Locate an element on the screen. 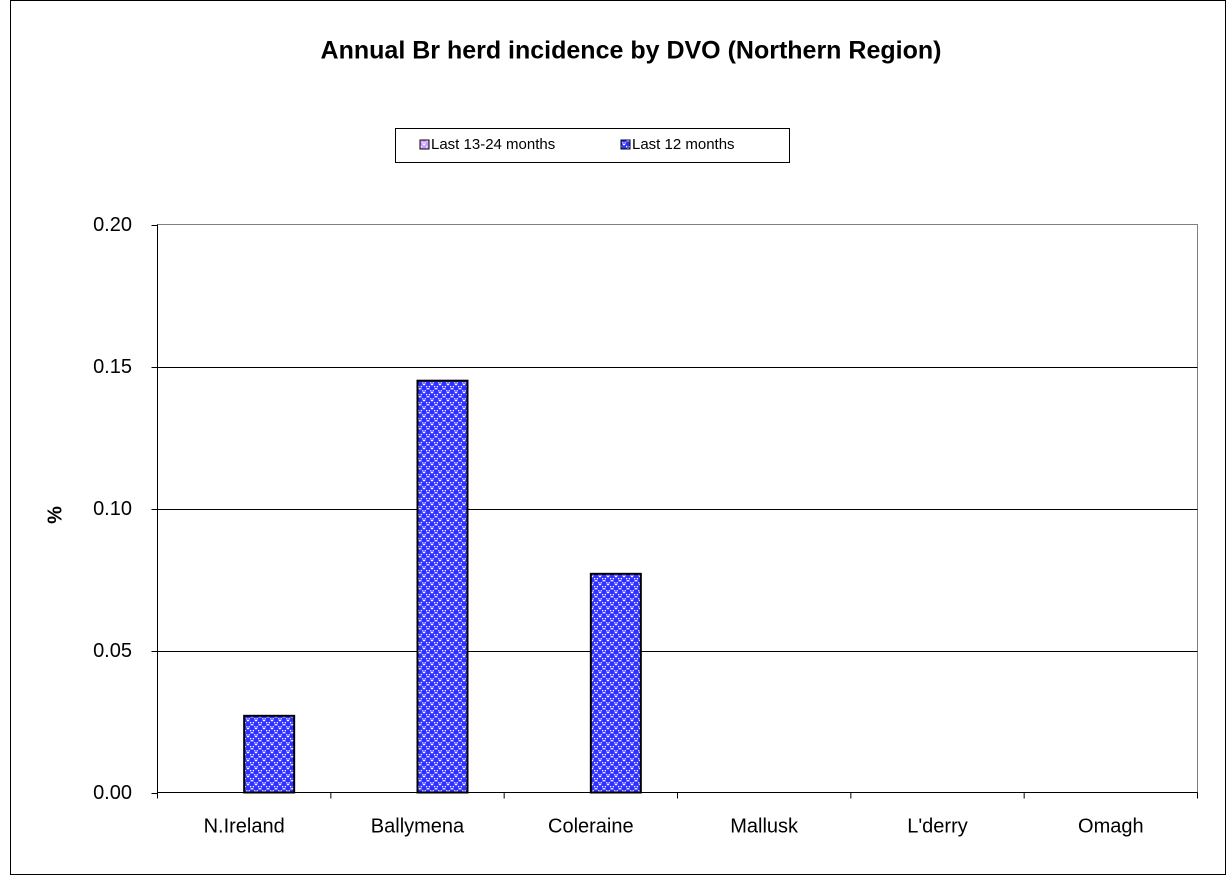 This screenshot has width=1227, height=876. x-tick-label: L'derry is located at coordinates (937, 826).